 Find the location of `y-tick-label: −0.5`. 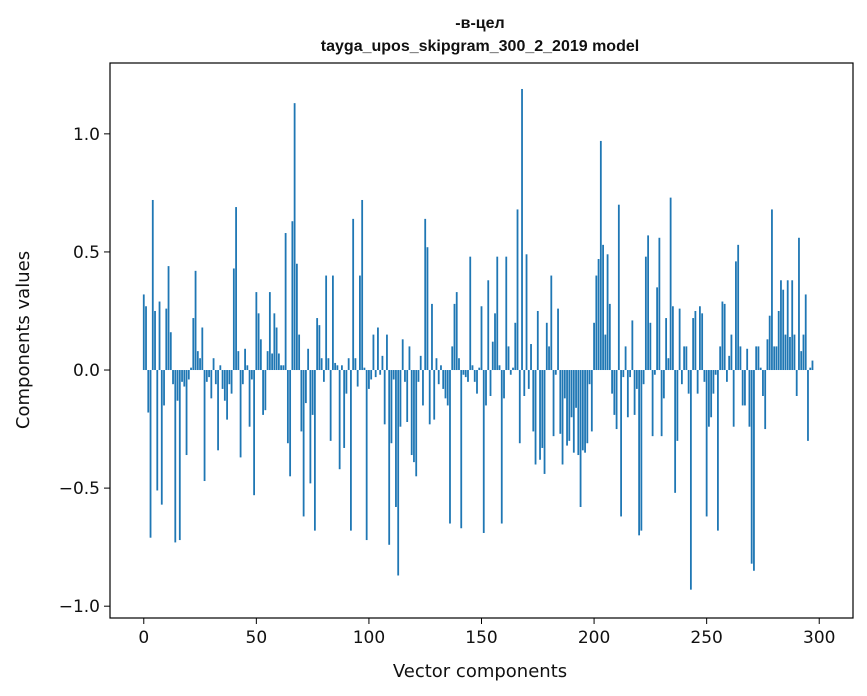

y-tick-label: −0.5 is located at coordinates (79, 489).